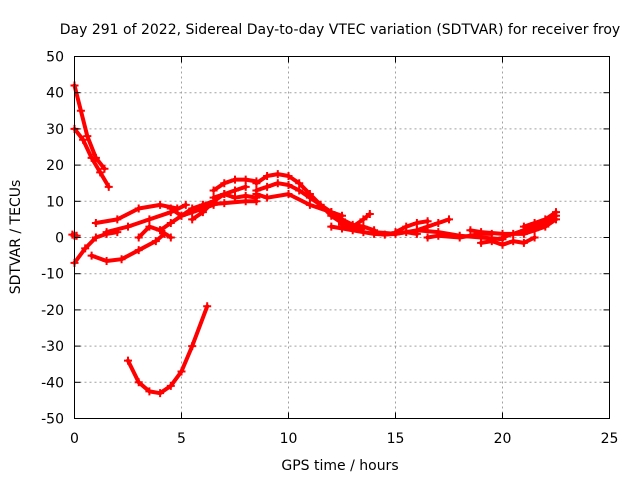 This screenshot has width=640, height=480. Describe the element at coordinates (55, 166) in the screenshot. I see `y-tick-label: 20` at that location.